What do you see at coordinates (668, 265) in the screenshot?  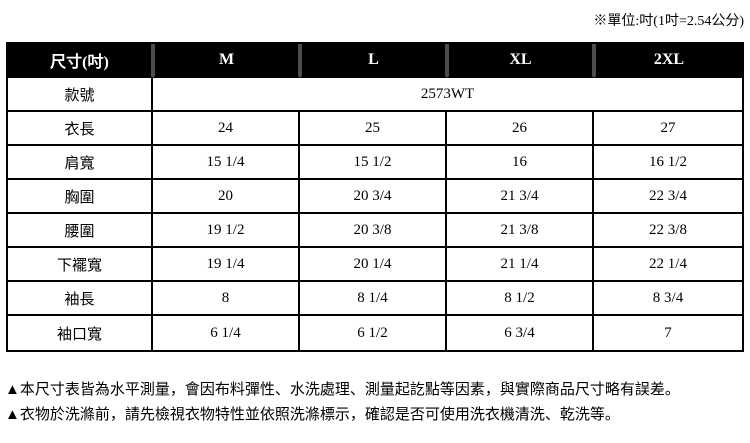 I see `size-value-cell: 22 1/4` at bounding box center [668, 265].